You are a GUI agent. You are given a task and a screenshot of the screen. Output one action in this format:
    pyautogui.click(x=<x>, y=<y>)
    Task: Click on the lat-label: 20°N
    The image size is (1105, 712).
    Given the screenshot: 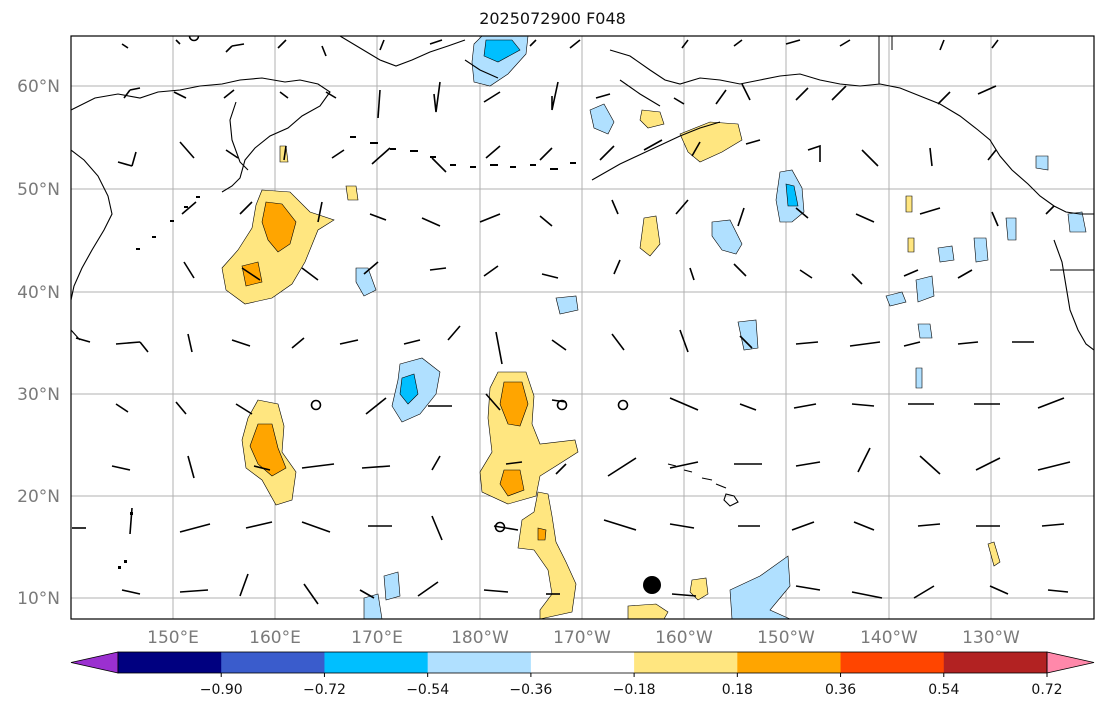 What is the action you would take?
    pyautogui.click(x=38, y=497)
    